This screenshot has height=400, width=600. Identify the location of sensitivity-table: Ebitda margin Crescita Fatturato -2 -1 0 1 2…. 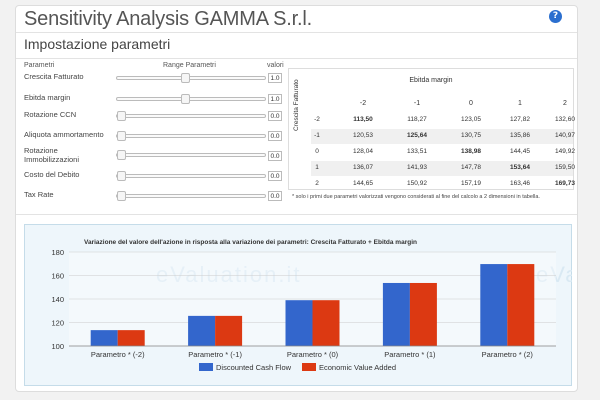
(431, 130).